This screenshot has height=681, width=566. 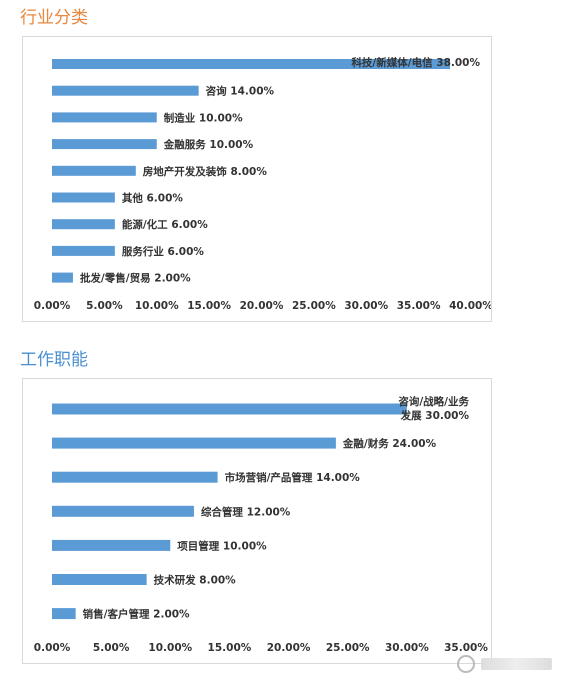 What do you see at coordinates (165, 224) in the screenshot?
I see `data-label-7: 能源/化工 6.00%` at bounding box center [165, 224].